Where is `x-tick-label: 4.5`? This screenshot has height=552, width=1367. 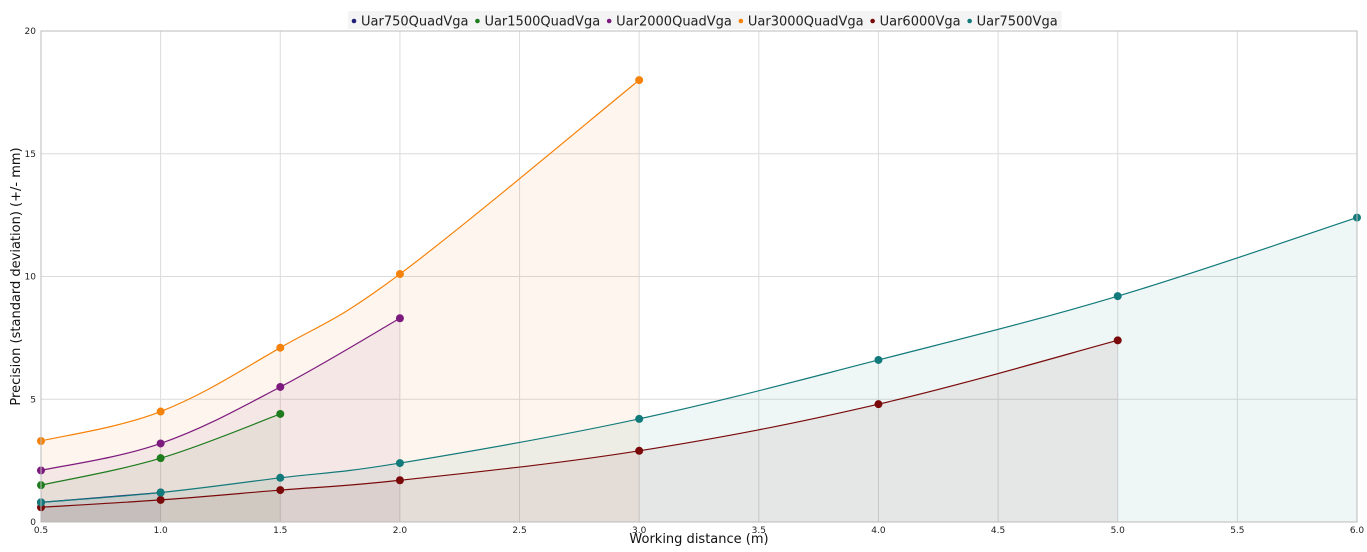 x-tick-label: 4.5 is located at coordinates (998, 531).